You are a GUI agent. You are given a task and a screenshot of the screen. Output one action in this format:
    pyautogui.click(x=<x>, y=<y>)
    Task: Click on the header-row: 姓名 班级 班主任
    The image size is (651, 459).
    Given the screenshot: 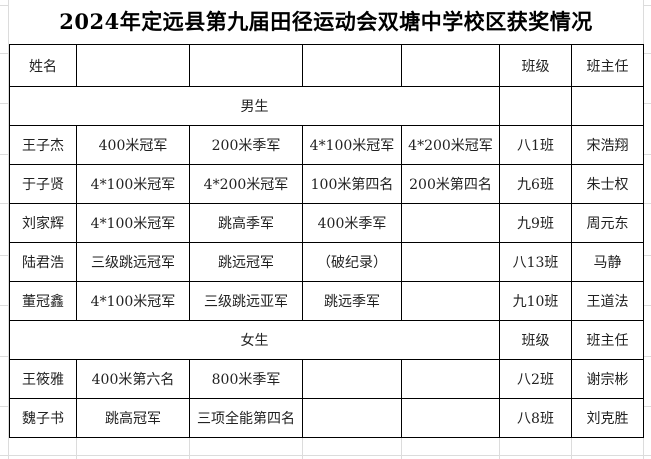 What is the action you would take?
    pyautogui.click(x=326, y=65)
    